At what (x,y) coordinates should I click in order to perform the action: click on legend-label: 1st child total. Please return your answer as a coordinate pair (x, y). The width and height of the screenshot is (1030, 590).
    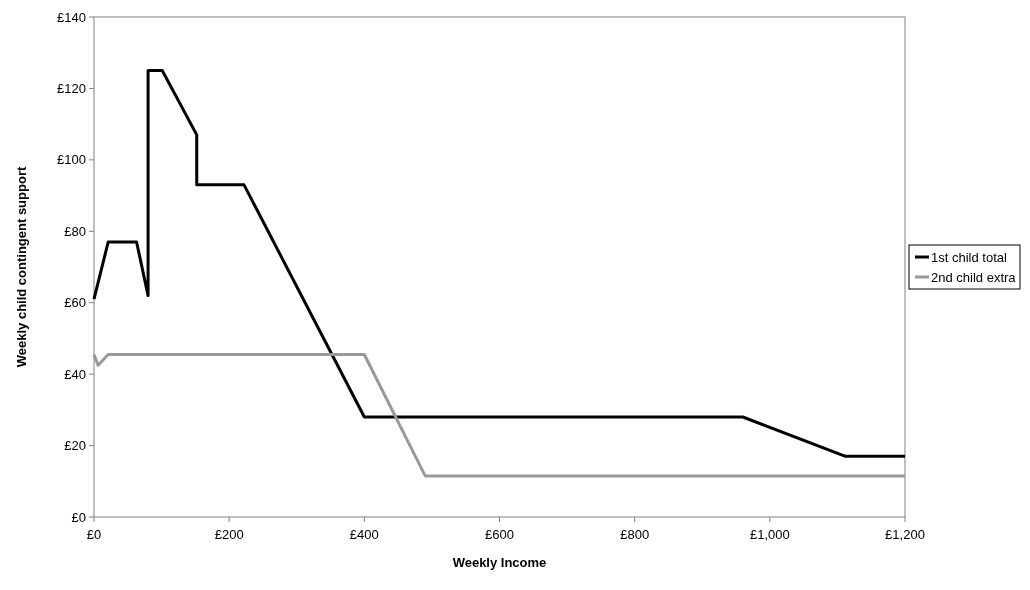
    Looking at the image, I should click on (969, 257).